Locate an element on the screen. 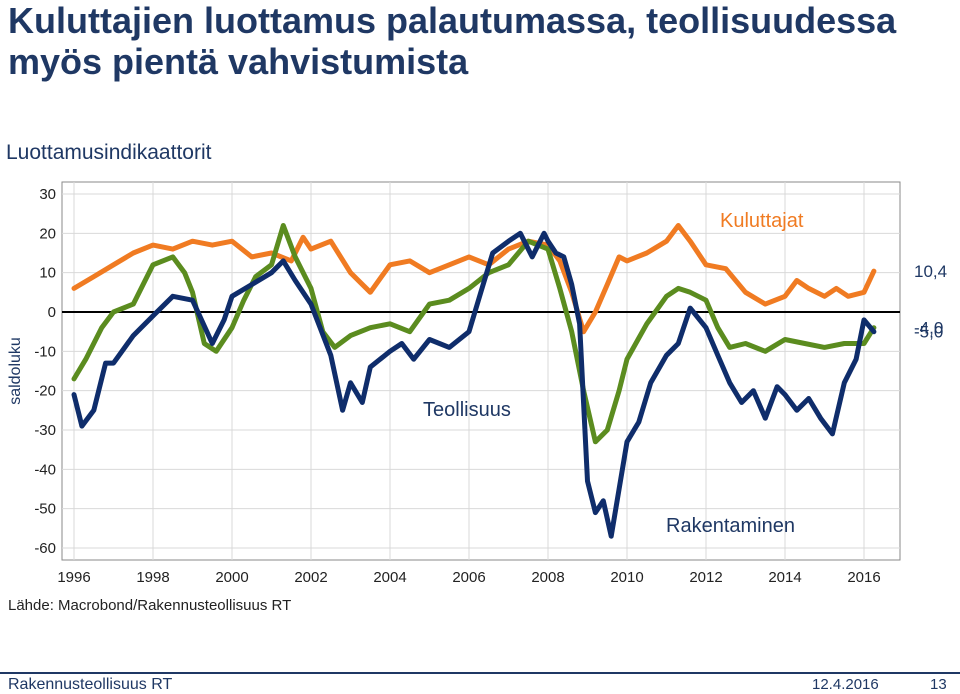 The image size is (960, 694). y-tick-label: -20 is located at coordinates (45, 391).